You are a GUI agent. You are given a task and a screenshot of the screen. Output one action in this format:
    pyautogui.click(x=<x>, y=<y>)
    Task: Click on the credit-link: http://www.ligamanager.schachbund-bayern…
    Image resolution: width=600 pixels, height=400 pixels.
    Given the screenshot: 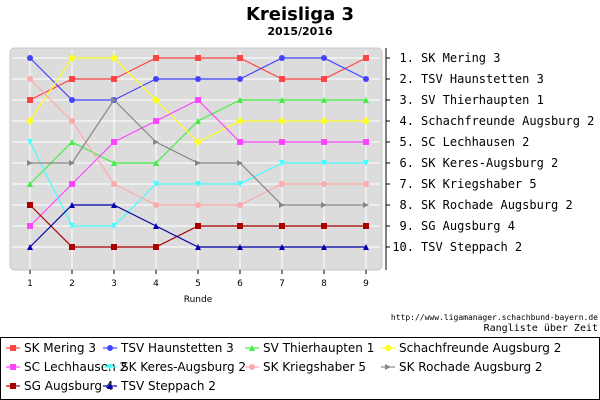 What is the action you would take?
    pyautogui.click(x=494, y=317)
    